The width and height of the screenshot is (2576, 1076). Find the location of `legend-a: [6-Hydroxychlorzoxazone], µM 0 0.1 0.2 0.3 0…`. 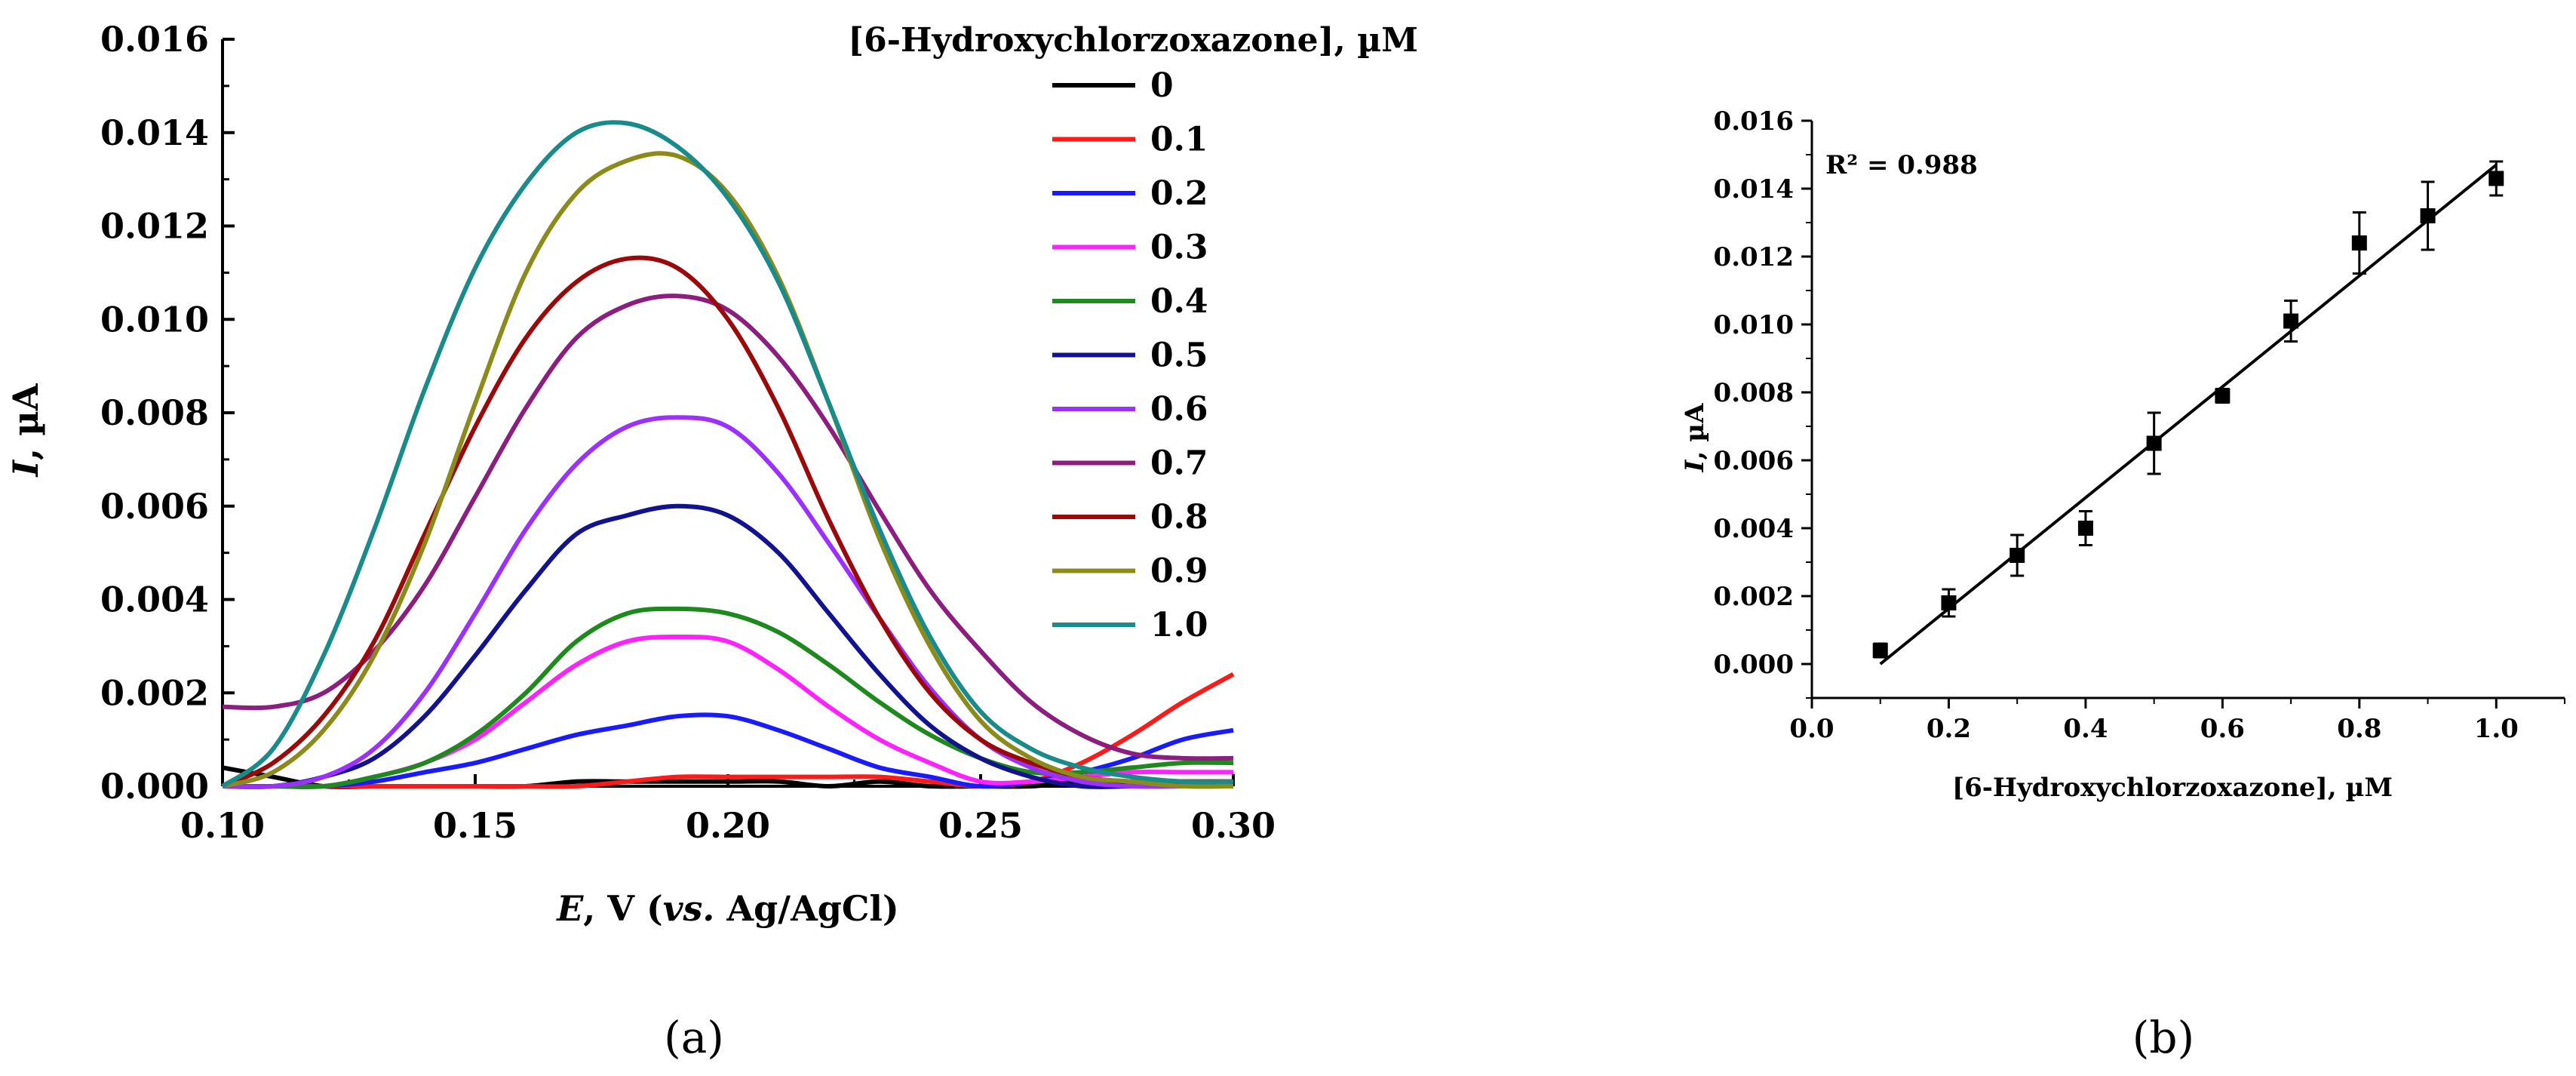

legend-a: [6-Hydroxychlorzoxazone], µM 0 0.1 0.2 0.3 0… is located at coordinates (1133, 332).